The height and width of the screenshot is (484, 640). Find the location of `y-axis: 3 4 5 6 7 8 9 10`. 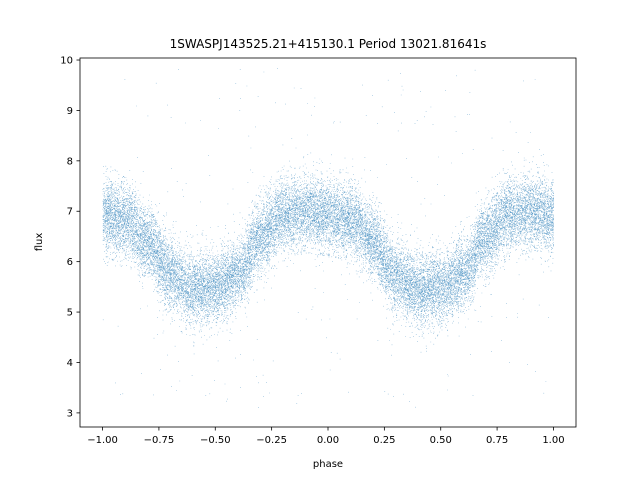

y-axis: 3 4 5 6 7 8 9 10 is located at coordinates (70, 237).